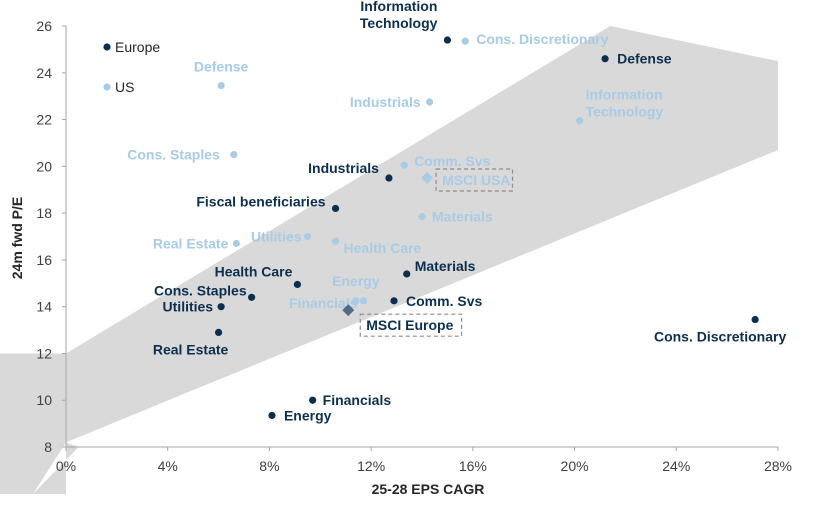  Describe the element at coordinates (313, 400) in the screenshot. I see `europe-point-financials` at that location.